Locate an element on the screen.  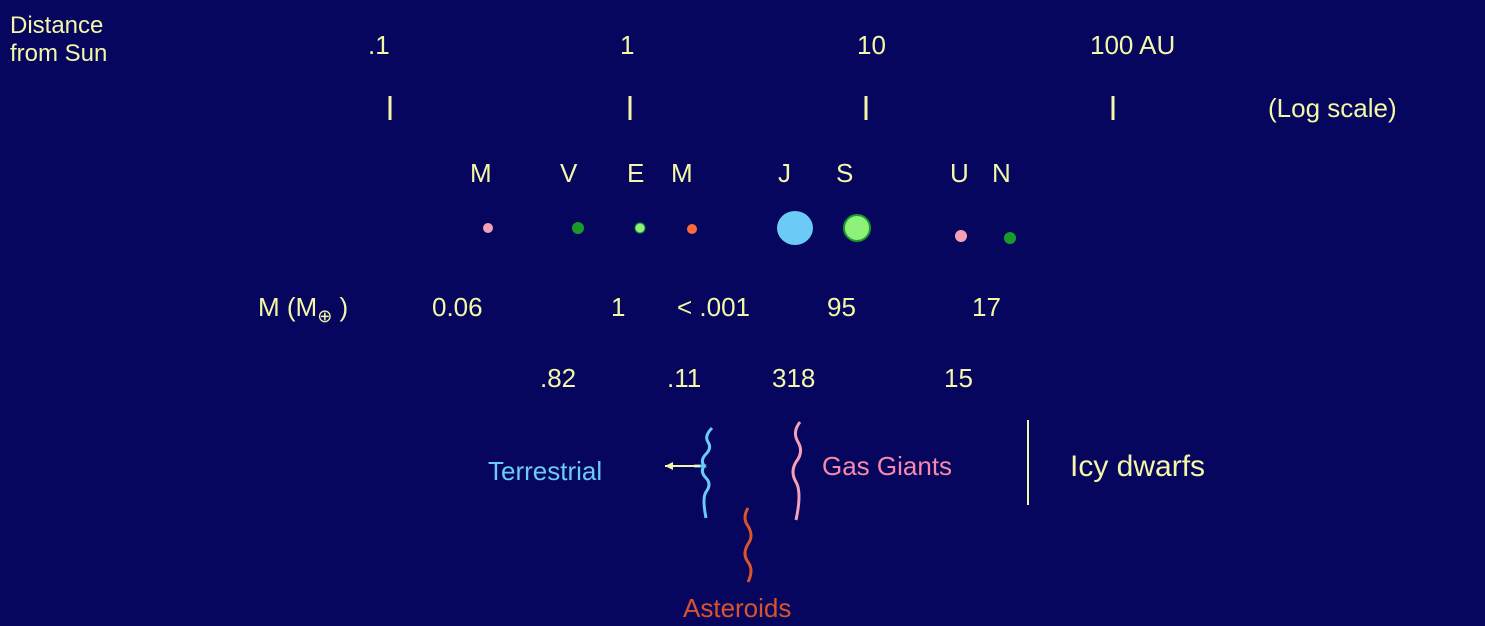
scale-label: 100 AU is located at coordinates (1133, 45).